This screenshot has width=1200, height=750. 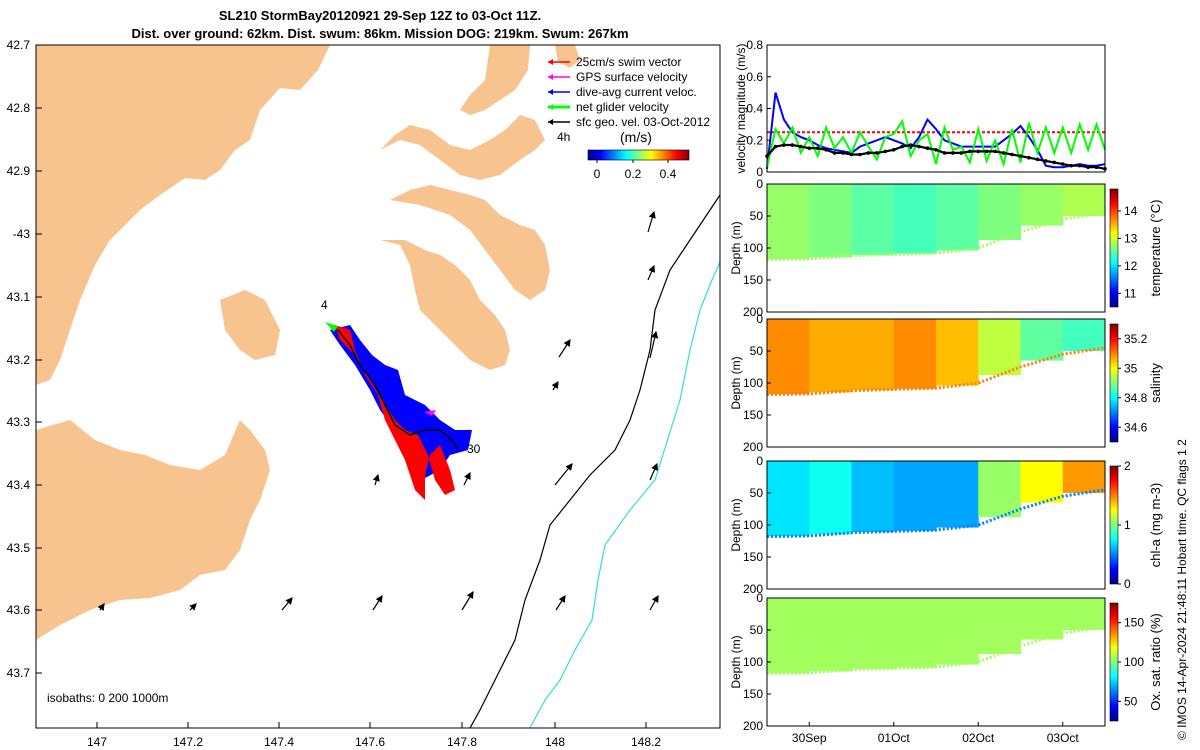 I want to click on legend-label: GPS surface velocity, so click(x=631, y=77).